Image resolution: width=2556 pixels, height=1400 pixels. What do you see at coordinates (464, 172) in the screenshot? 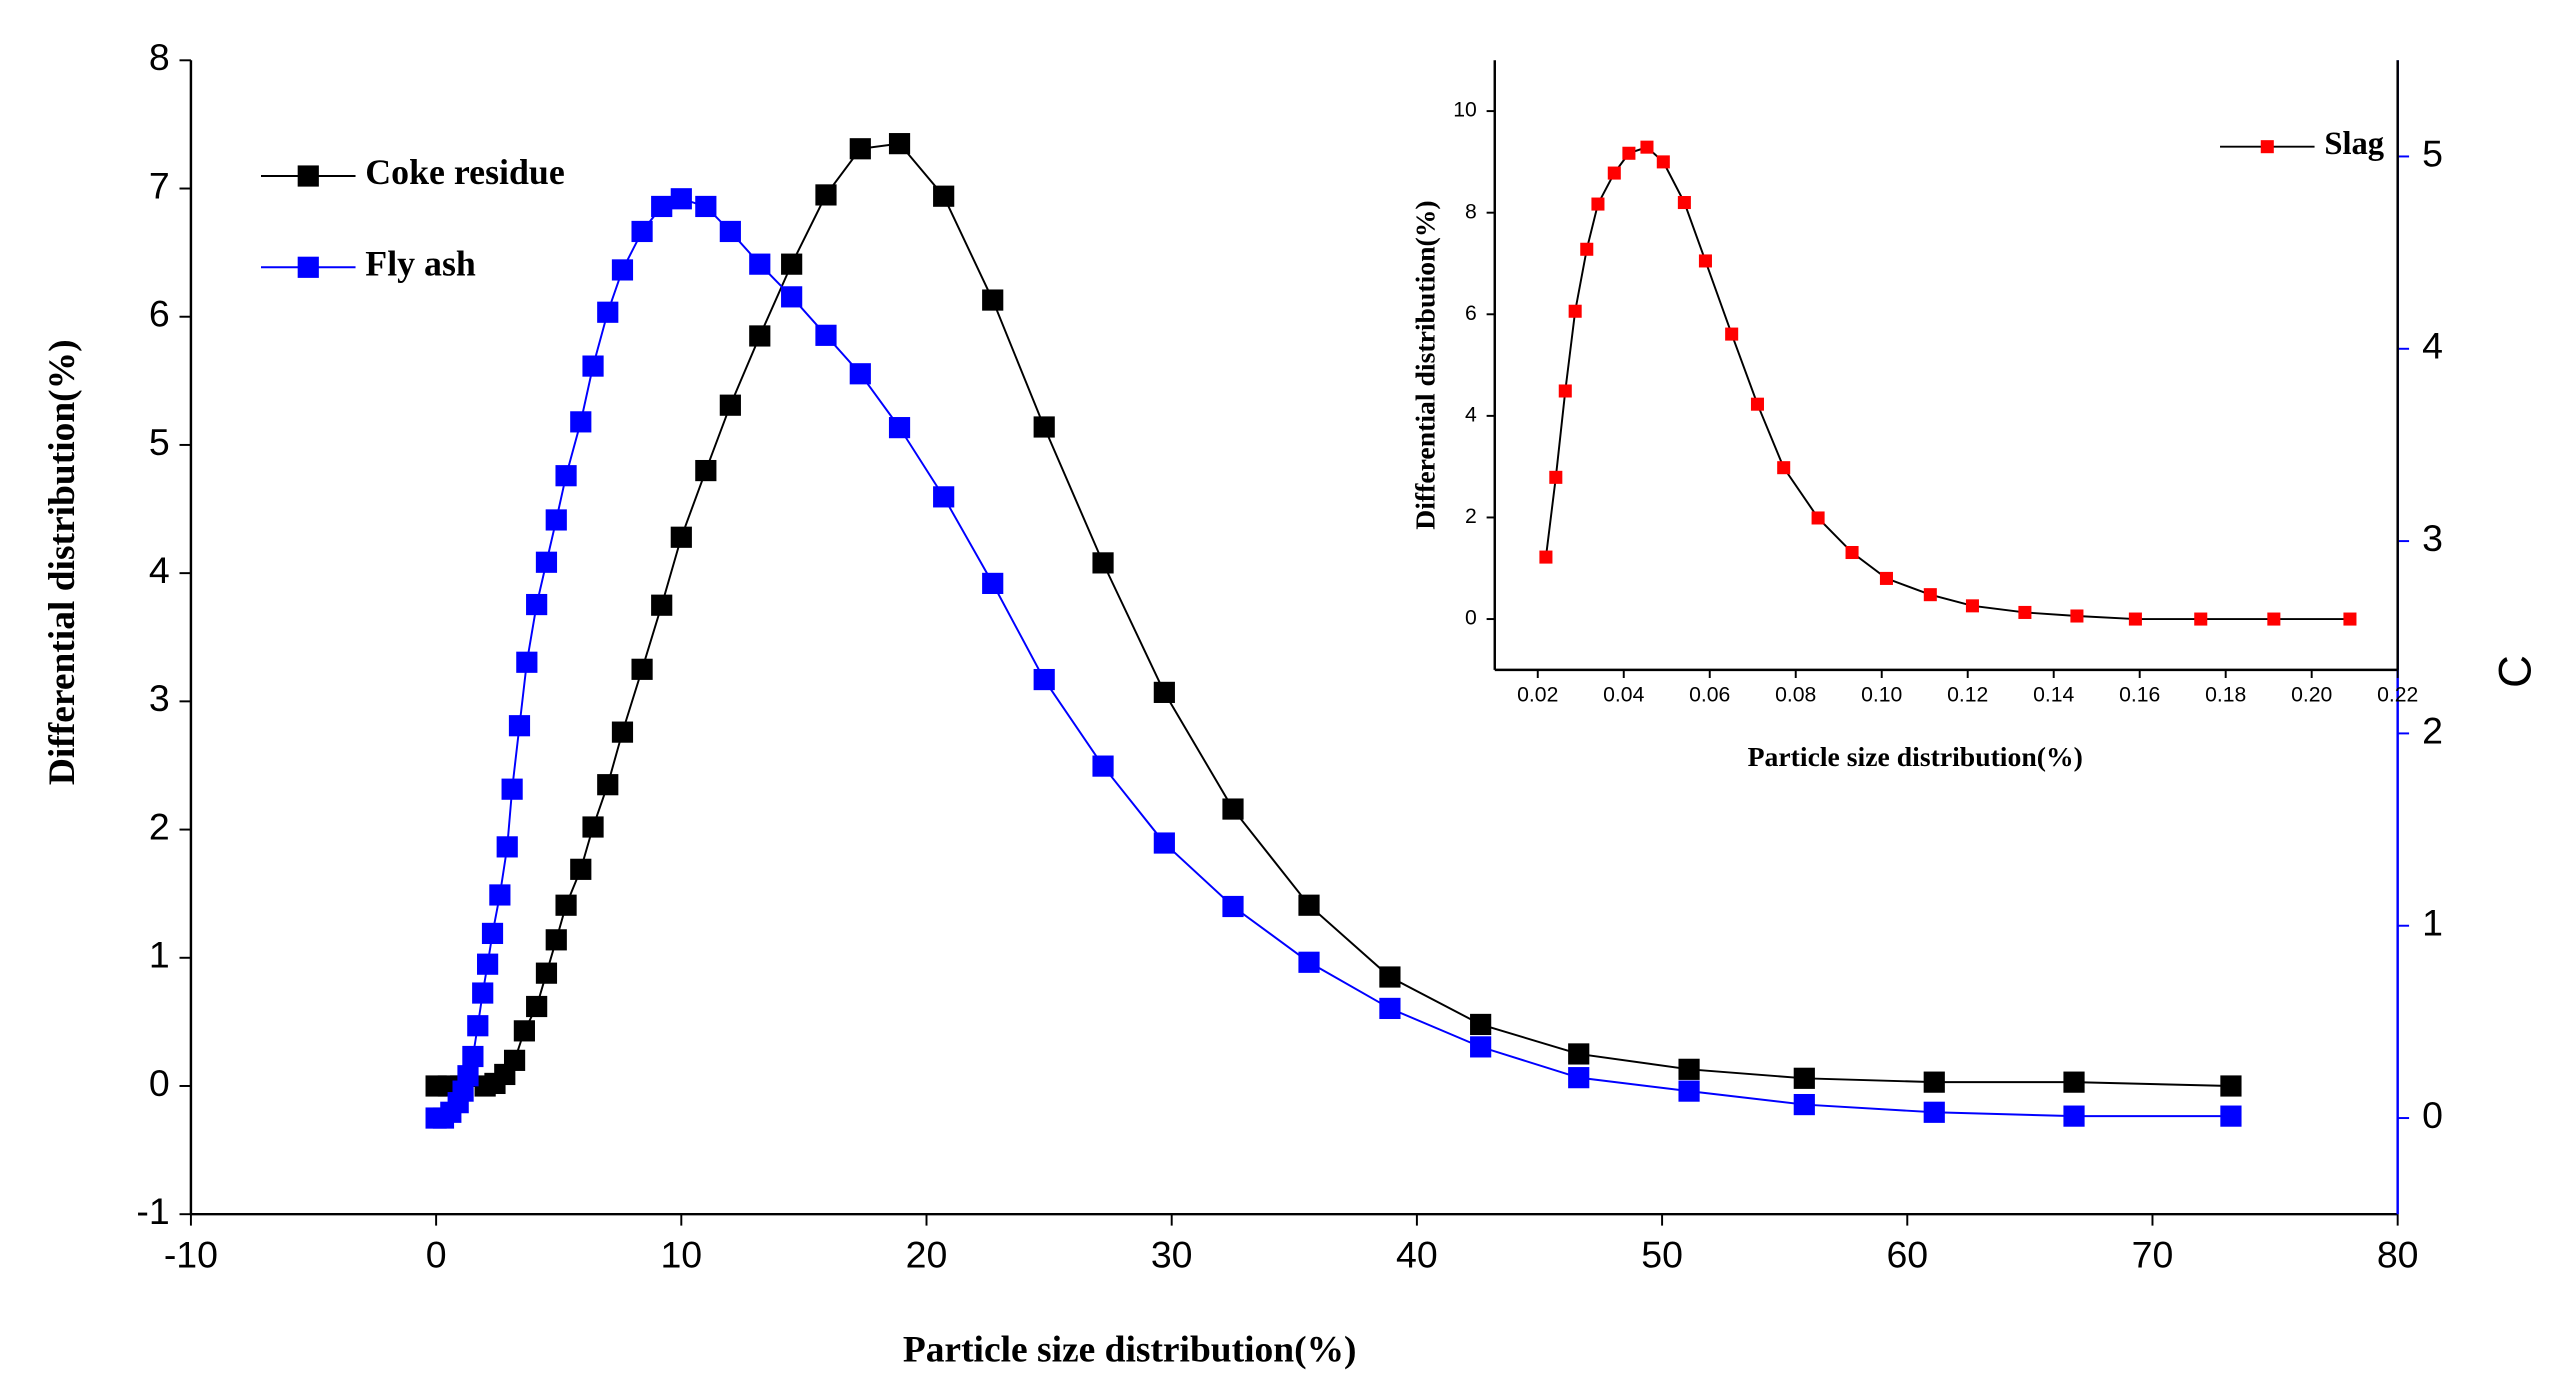
I see `legend-label: Coke residue` at bounding box center [464, 172].